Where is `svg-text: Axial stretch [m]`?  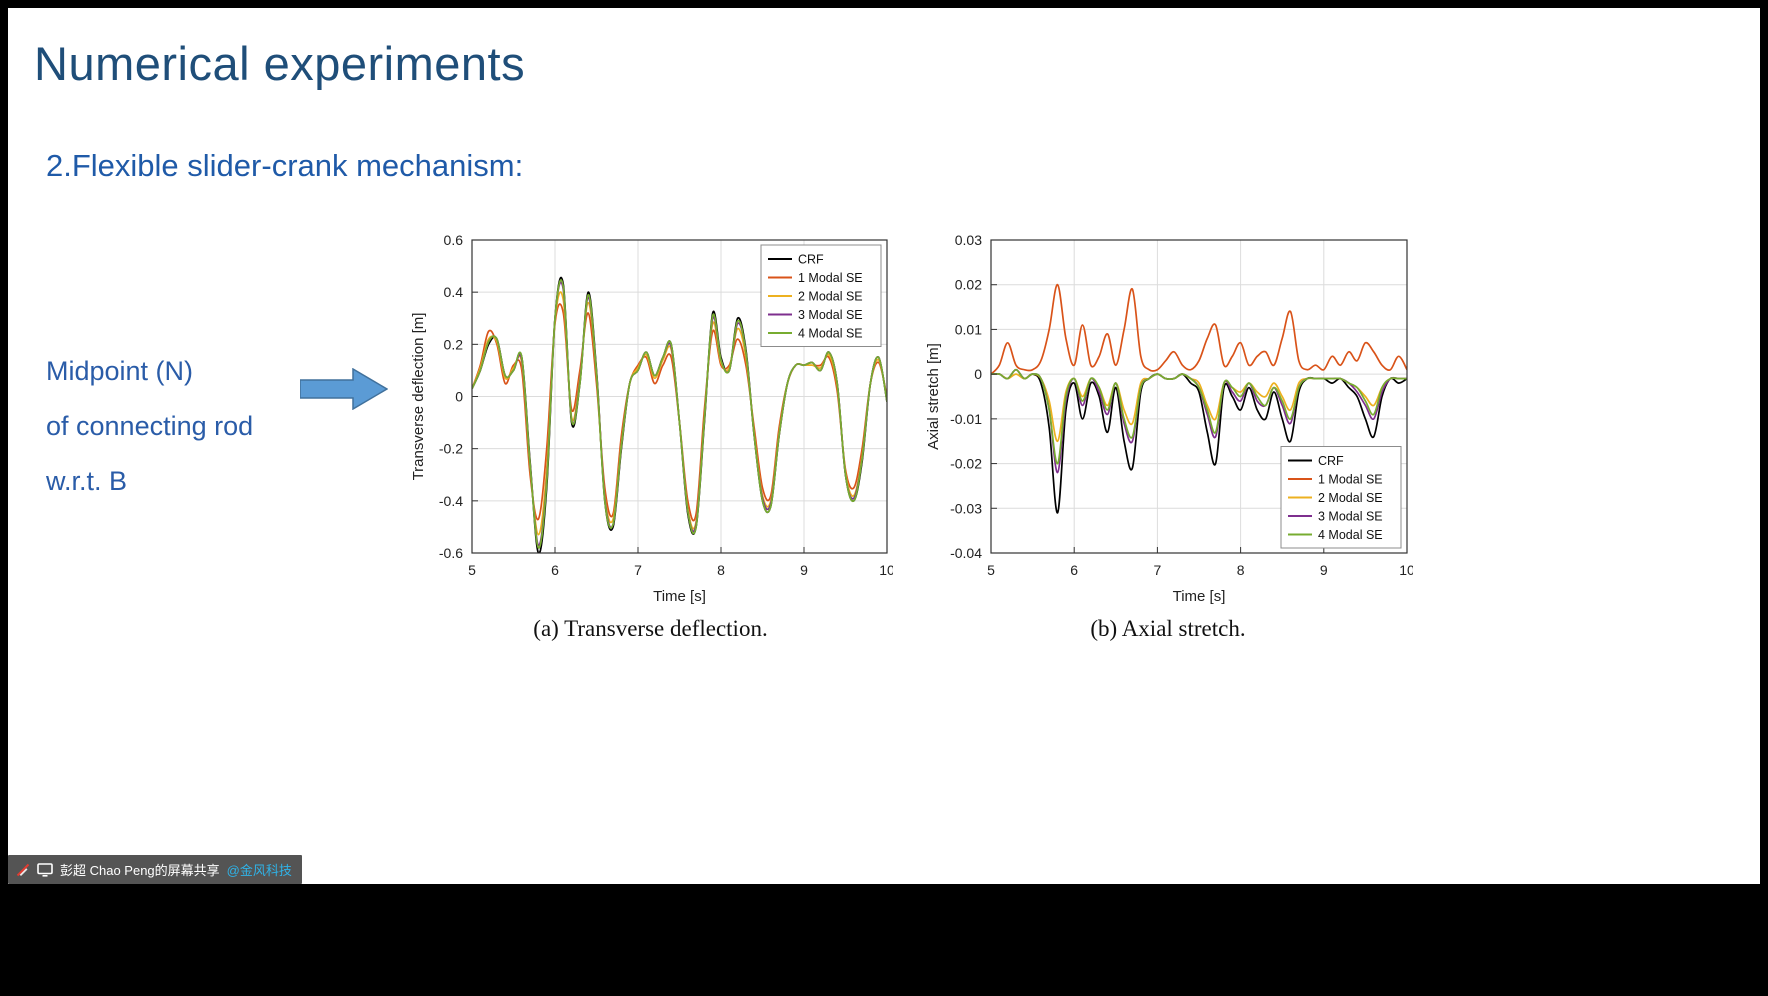 svg-text: Axial stretch [m] is located at coordinates (933, 396).